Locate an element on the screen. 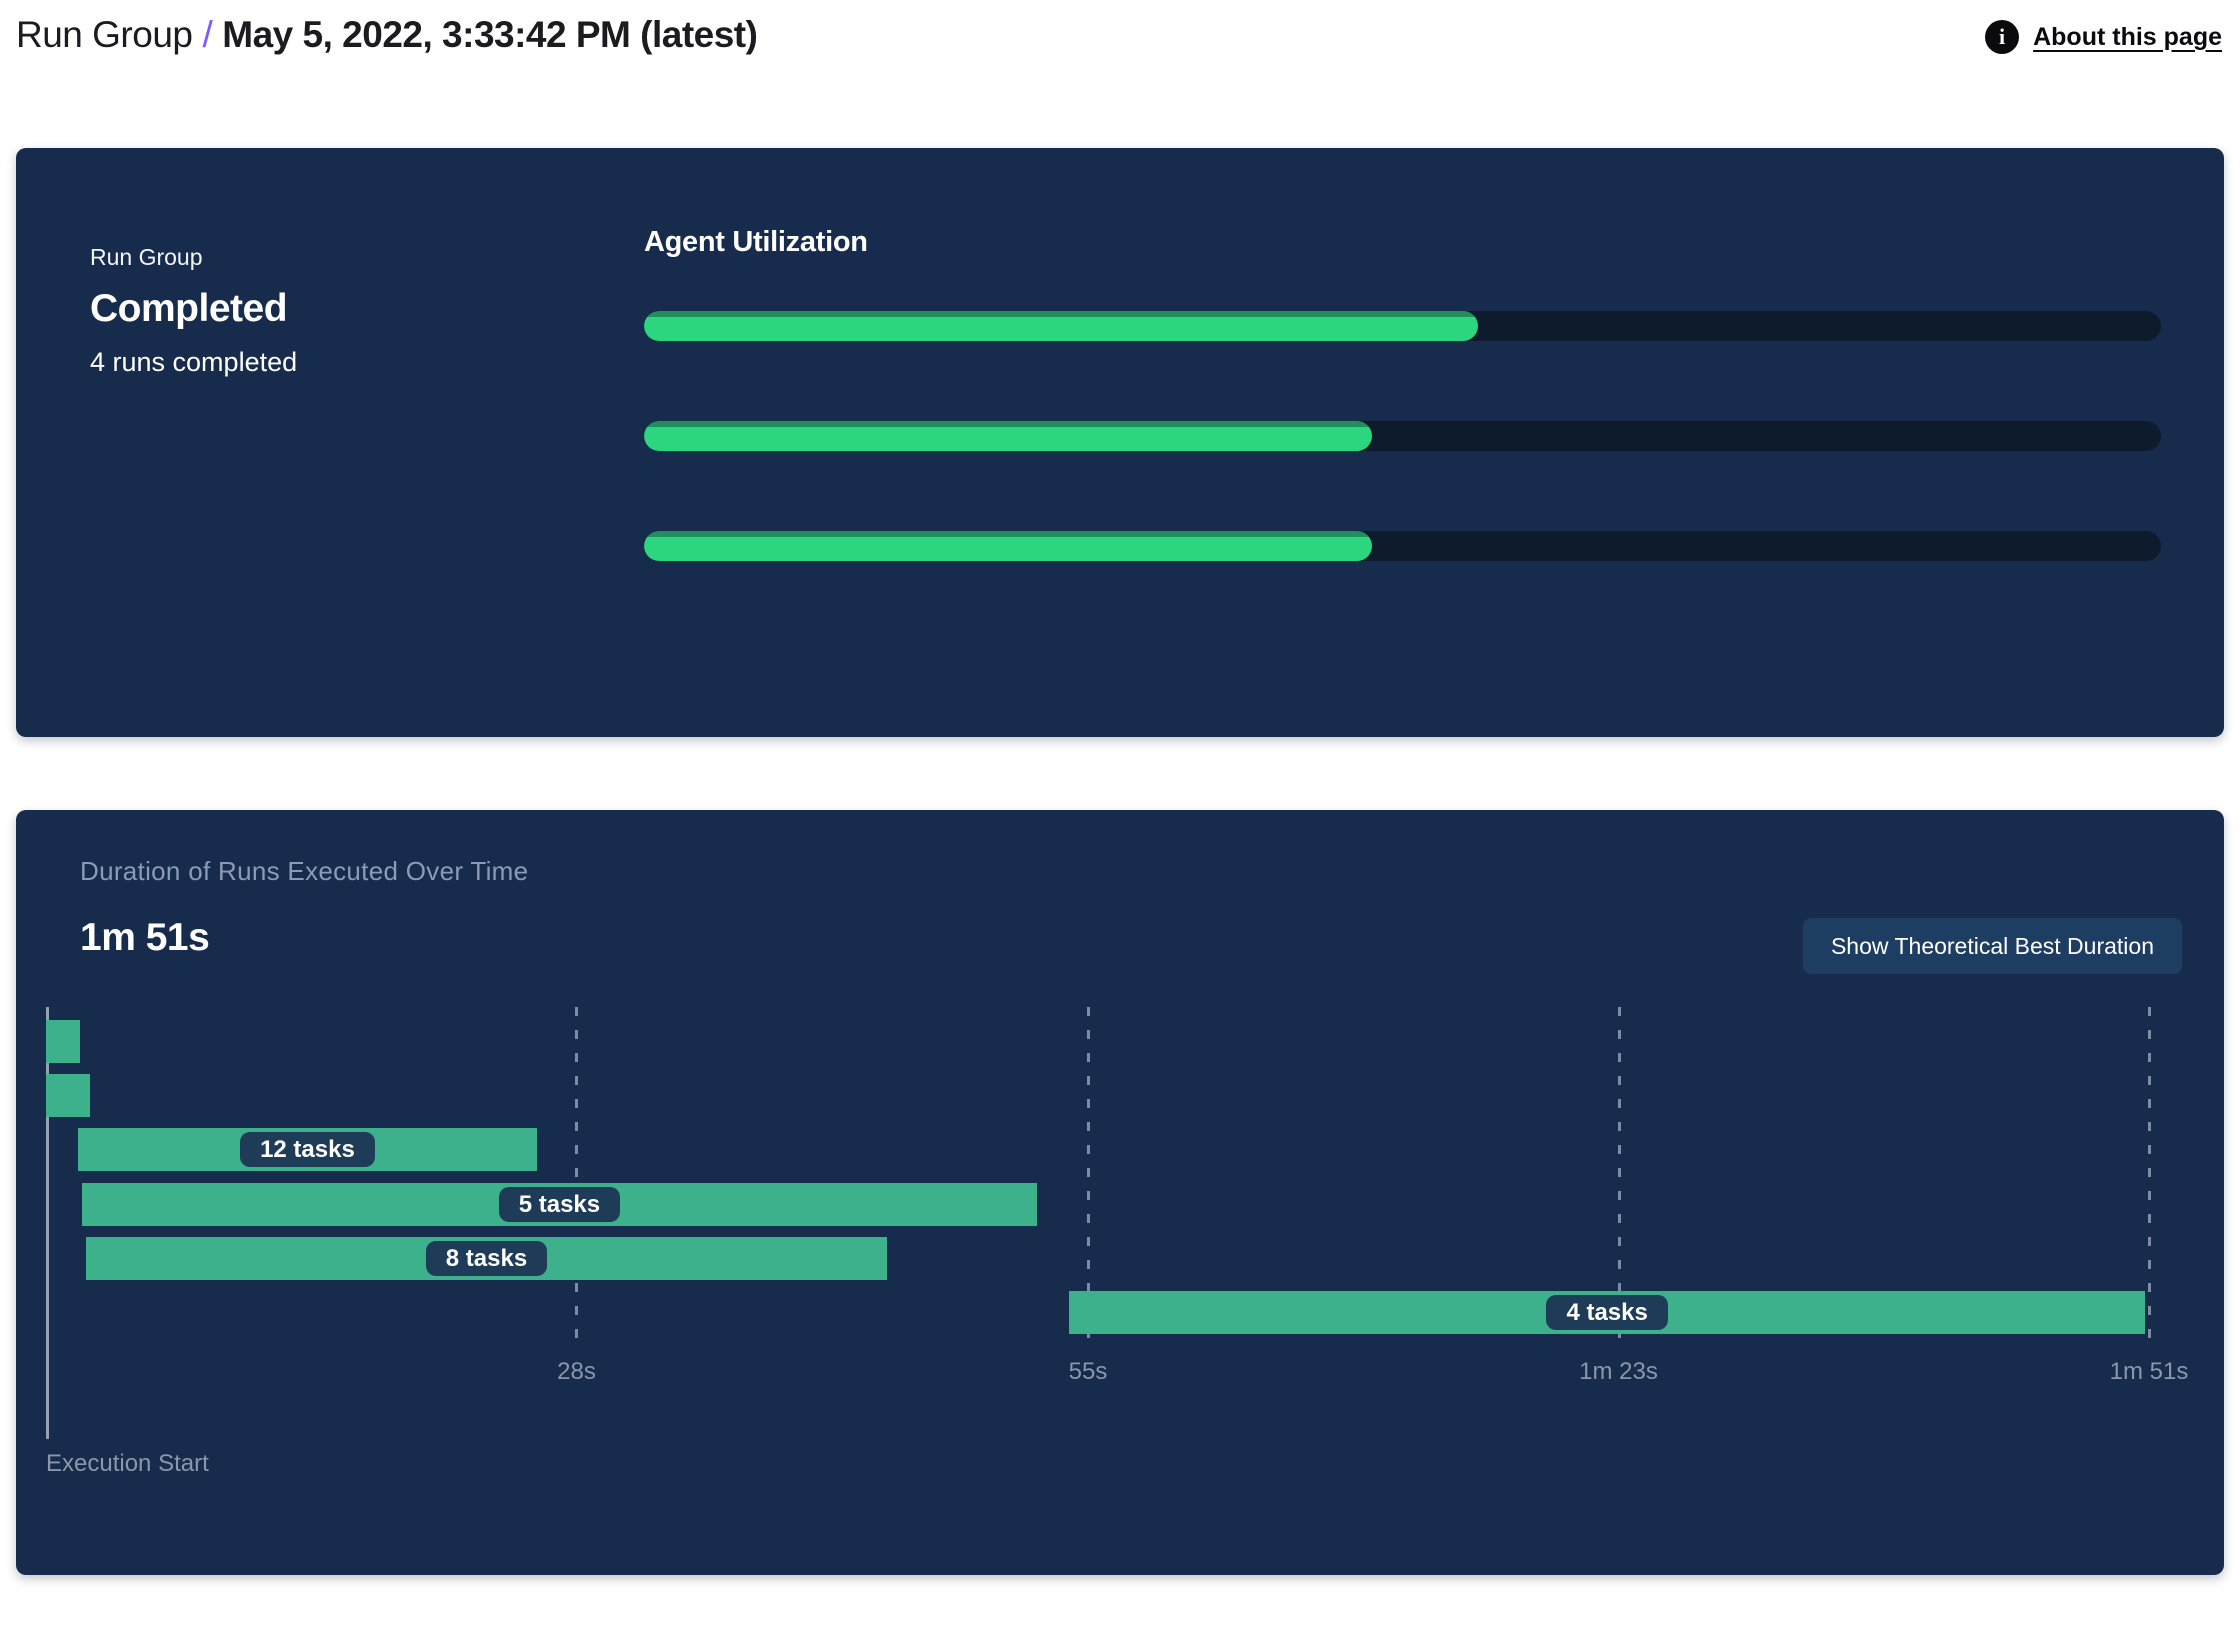  run-duration-bar: 8 tasks is located at coordinates (486, 1258).